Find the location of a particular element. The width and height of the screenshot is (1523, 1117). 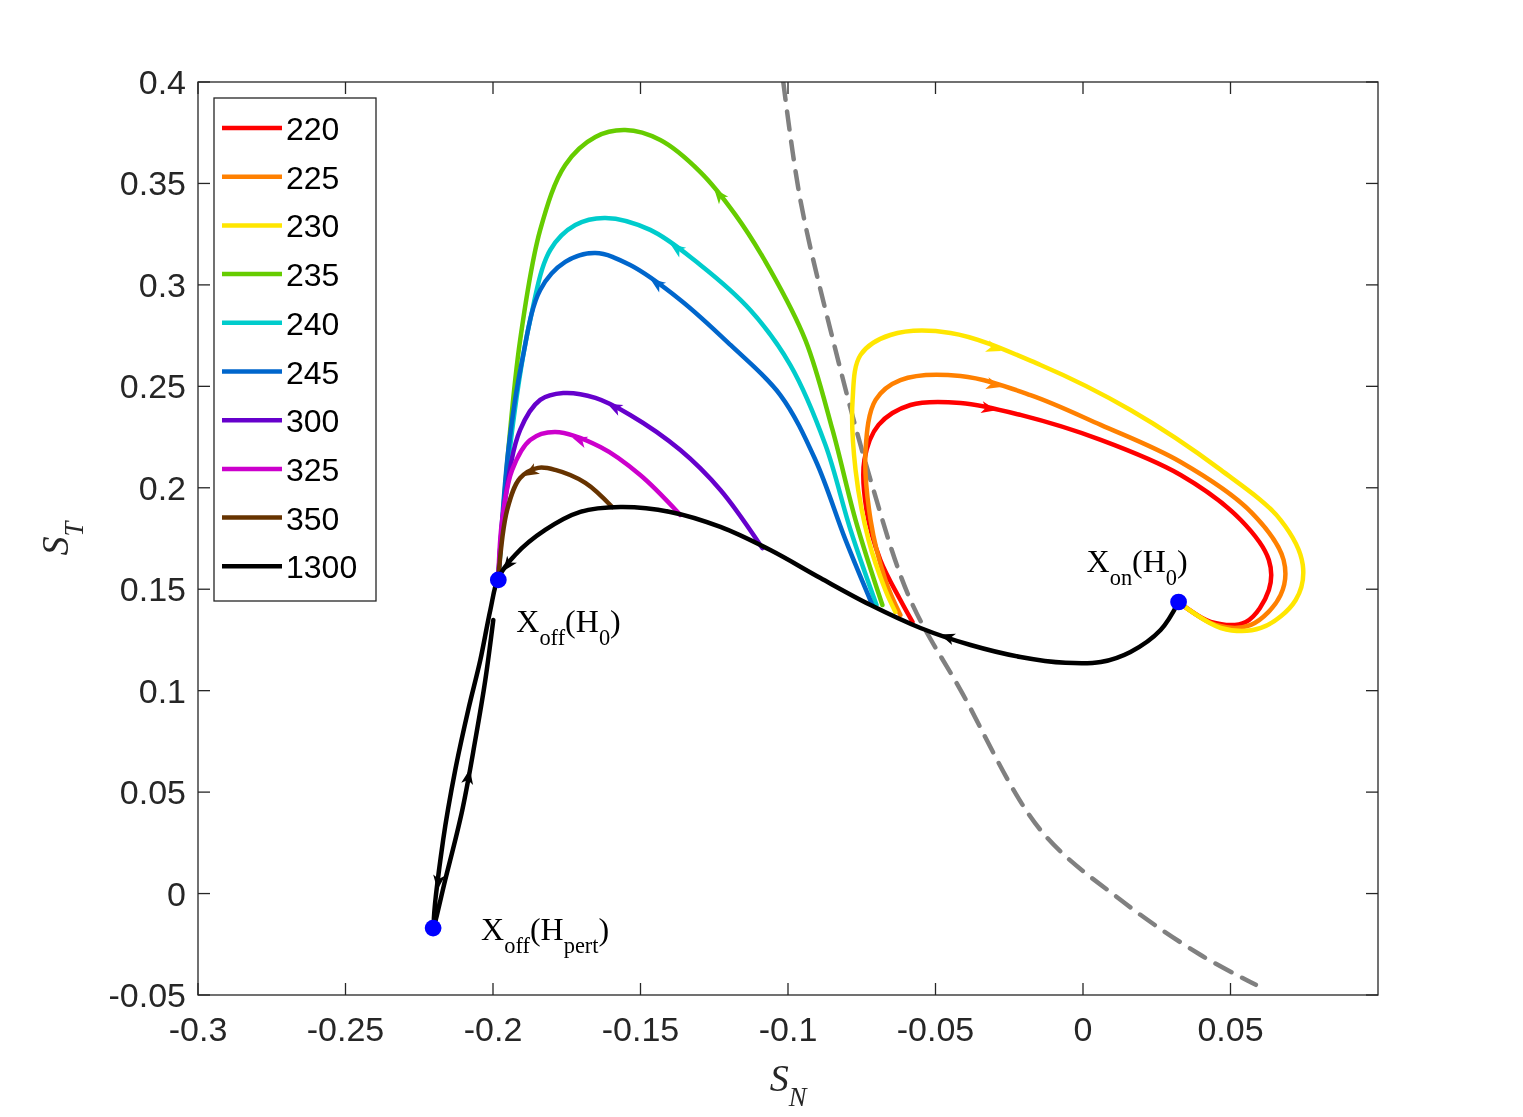

y-tick-label: 0.15 is located at coordinates (152, 589).